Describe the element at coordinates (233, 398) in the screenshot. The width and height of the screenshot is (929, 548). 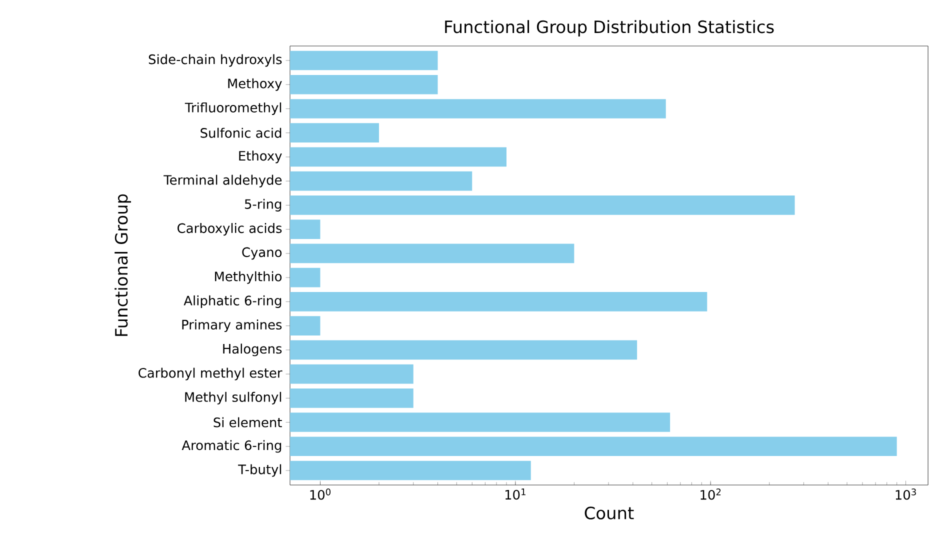
I see `y-tick-label: Methyl sulfonyl` at that location.